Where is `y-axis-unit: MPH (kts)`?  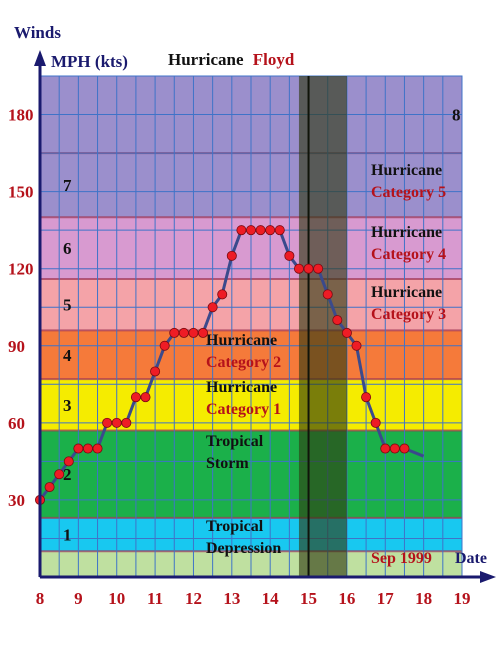 y-axis-unit: MPH (kts) is located at coordinates (89, 61).